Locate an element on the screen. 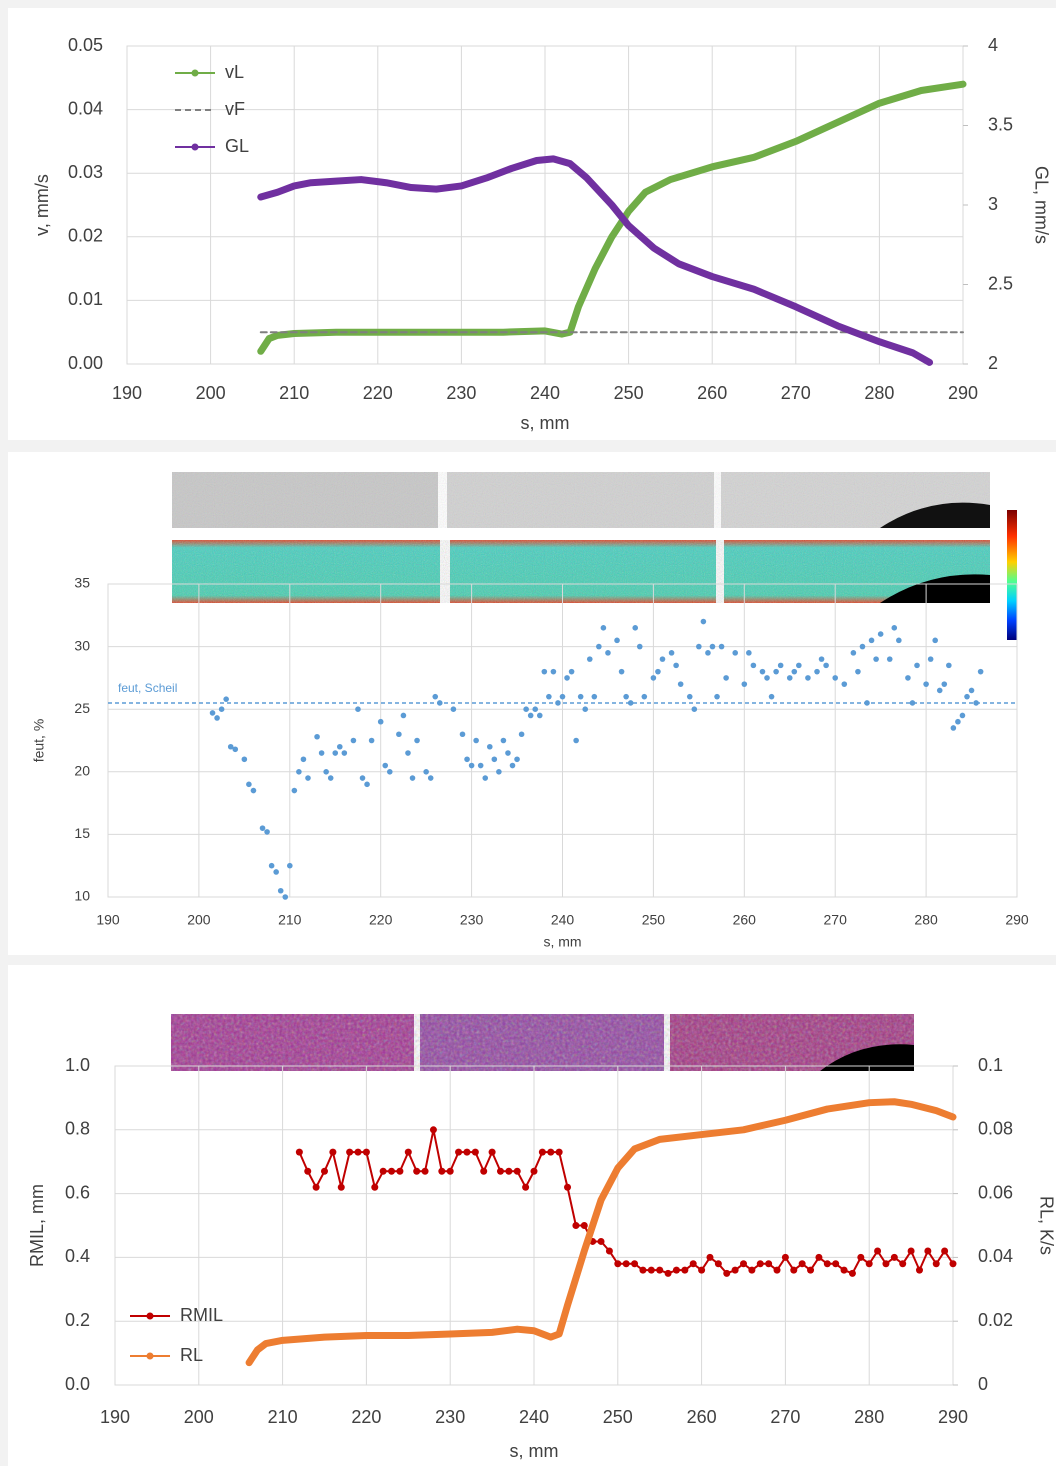 The width and height of the screenshot is (1056, 1466). legend-label: vL is located at coordinates (234, 72).